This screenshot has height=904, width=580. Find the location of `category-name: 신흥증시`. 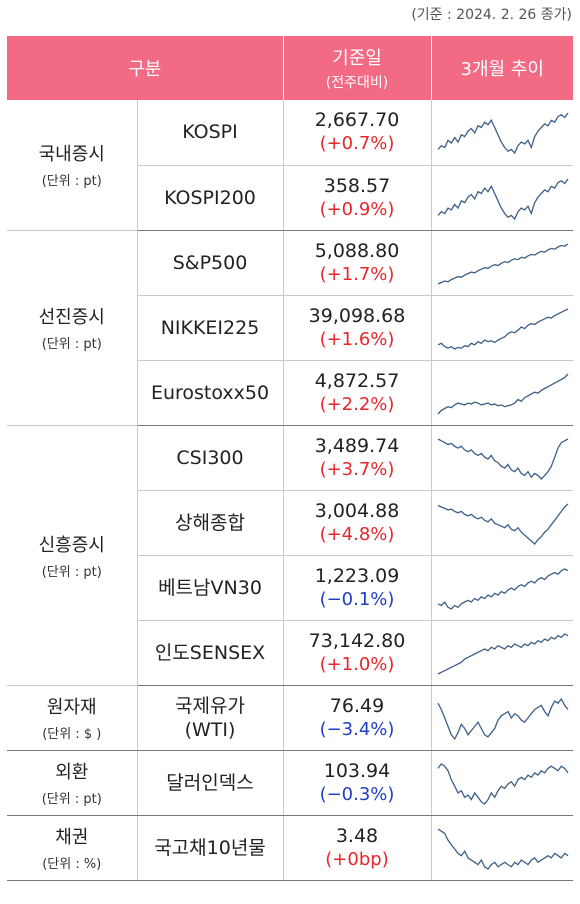

category-name: 신흥증시 is located at coordinates (71, 545).